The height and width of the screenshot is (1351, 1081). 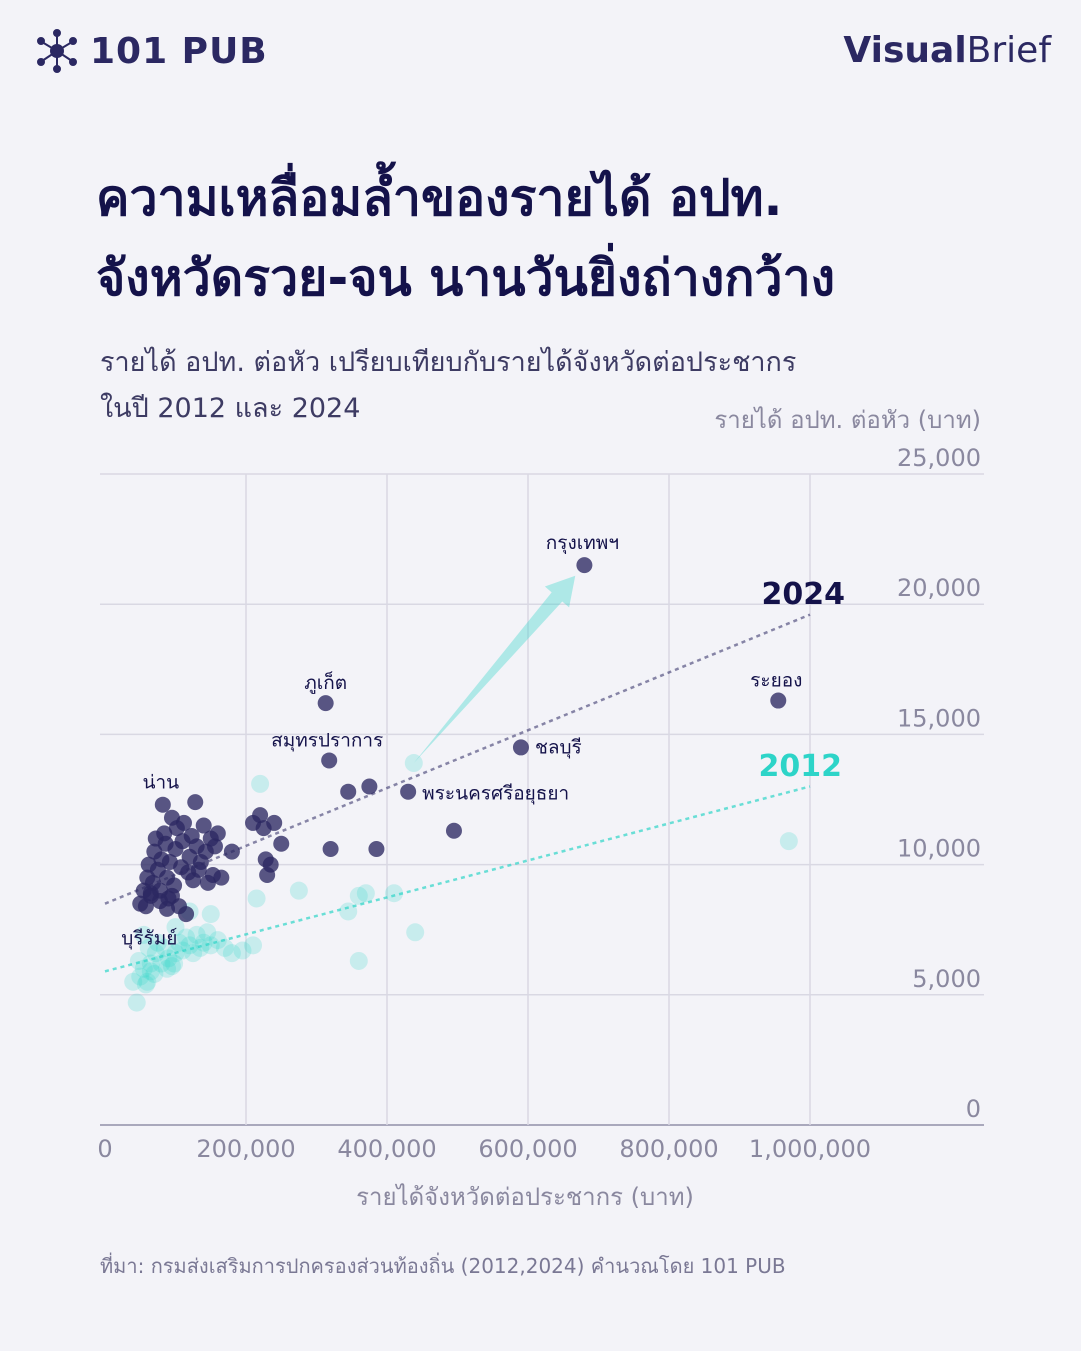 I want to click on y-tick-label: 5,000, so click(x=946, y=979).